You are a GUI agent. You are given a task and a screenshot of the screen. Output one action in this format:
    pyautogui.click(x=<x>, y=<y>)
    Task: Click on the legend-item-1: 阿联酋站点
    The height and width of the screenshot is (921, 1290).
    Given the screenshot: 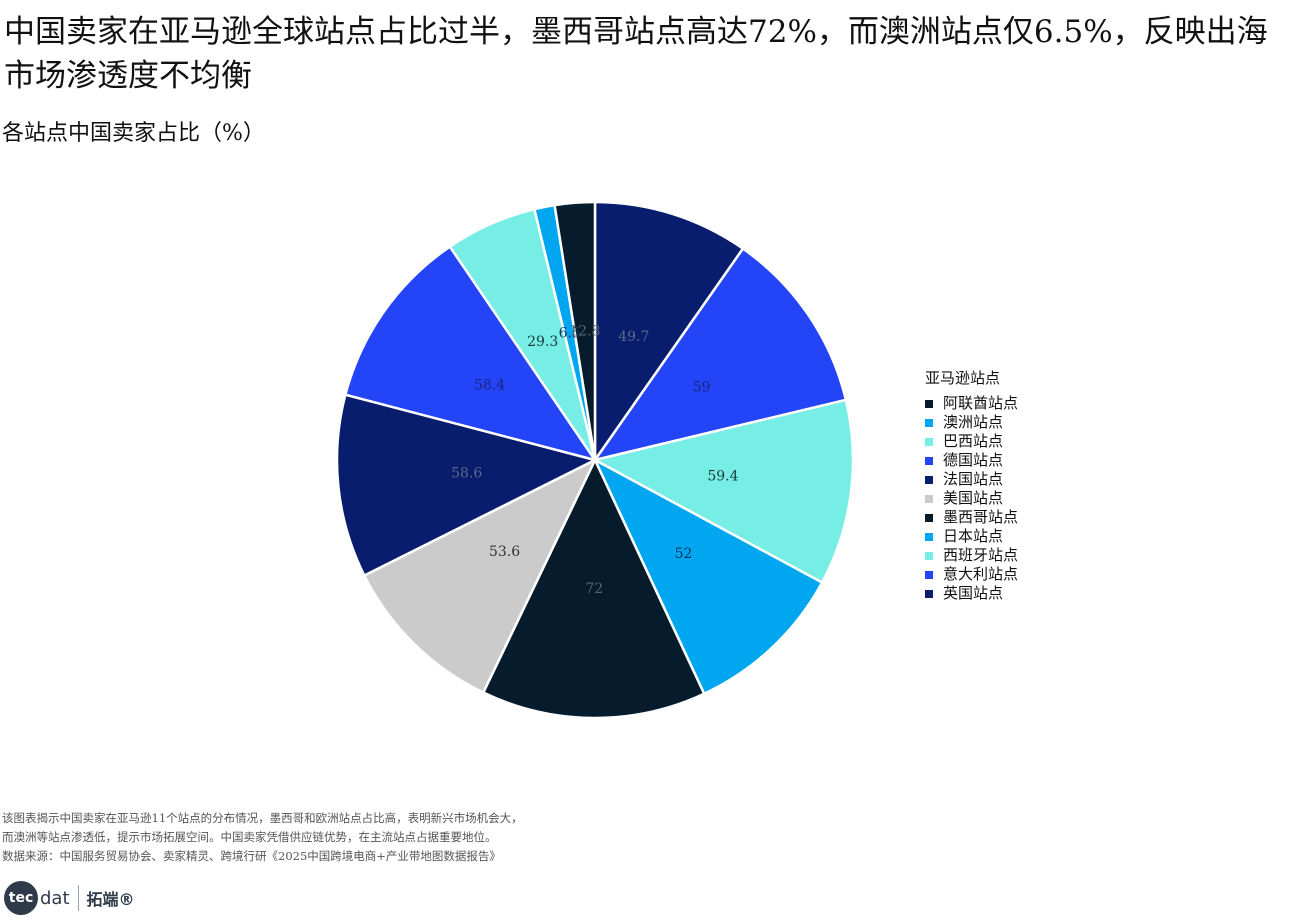 What is the action you would take?
    pyautogui.click(x=971, y=403)
    